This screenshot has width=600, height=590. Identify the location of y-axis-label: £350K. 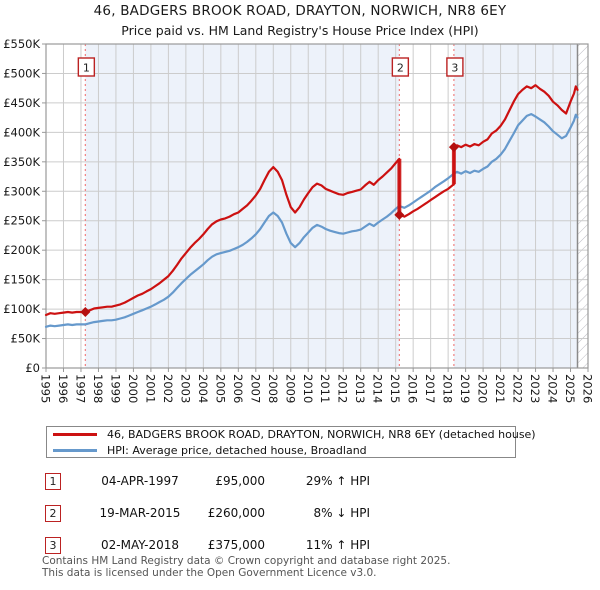
(21, 162).